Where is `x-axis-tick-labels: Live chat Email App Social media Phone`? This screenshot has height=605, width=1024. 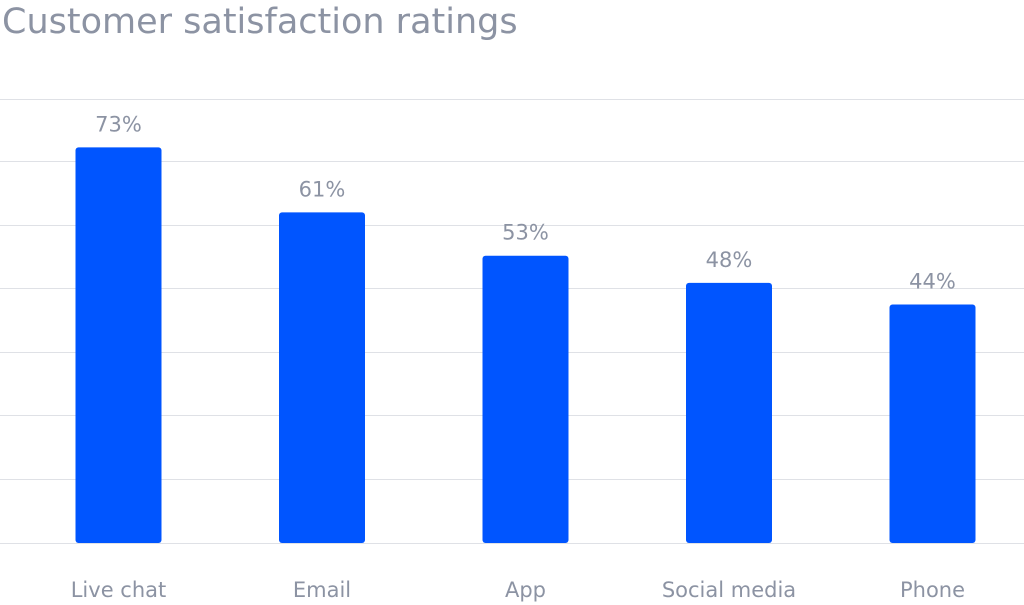
x-axis-tick-labels: Live chat Email App Social media Phone is located at coordinates (518, 590).